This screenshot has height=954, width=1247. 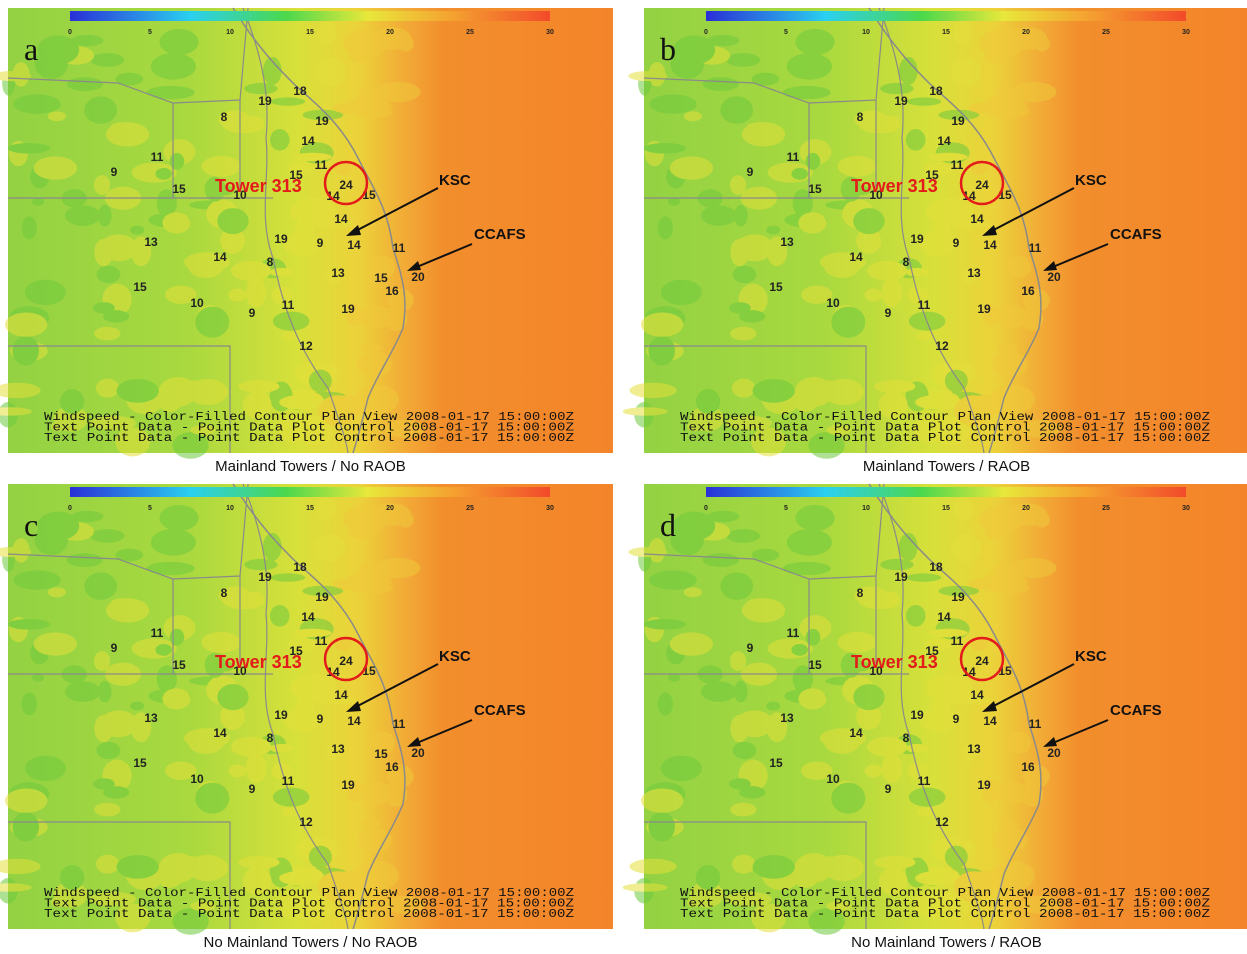 What do you see at coordinates (394, 687) in the screenshot?
I see `ksc-arrow` at bounding box center [394, 687].